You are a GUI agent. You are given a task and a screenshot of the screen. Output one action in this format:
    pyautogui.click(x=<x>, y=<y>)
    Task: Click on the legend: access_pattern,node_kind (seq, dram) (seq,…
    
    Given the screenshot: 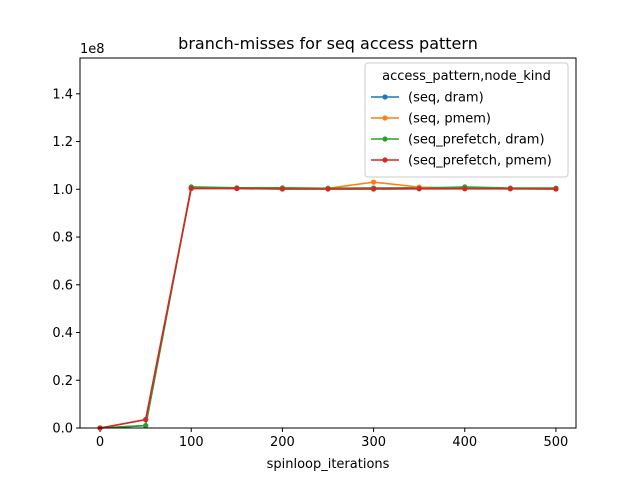 What is the action you would take?
    pyautogui.click(x=466, y=120)
    